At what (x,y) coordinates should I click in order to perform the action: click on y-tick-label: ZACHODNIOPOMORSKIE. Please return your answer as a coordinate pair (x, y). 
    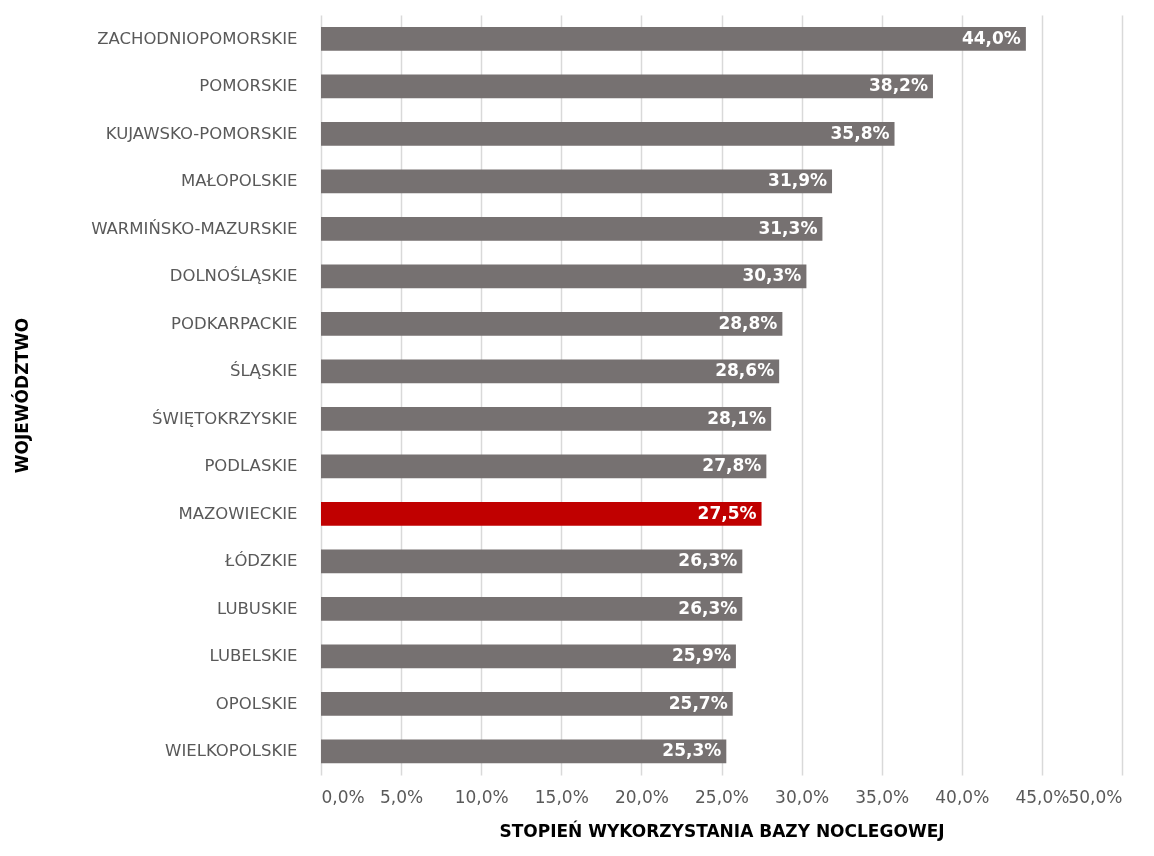
    Looking at the image, I should click on (197, 38).